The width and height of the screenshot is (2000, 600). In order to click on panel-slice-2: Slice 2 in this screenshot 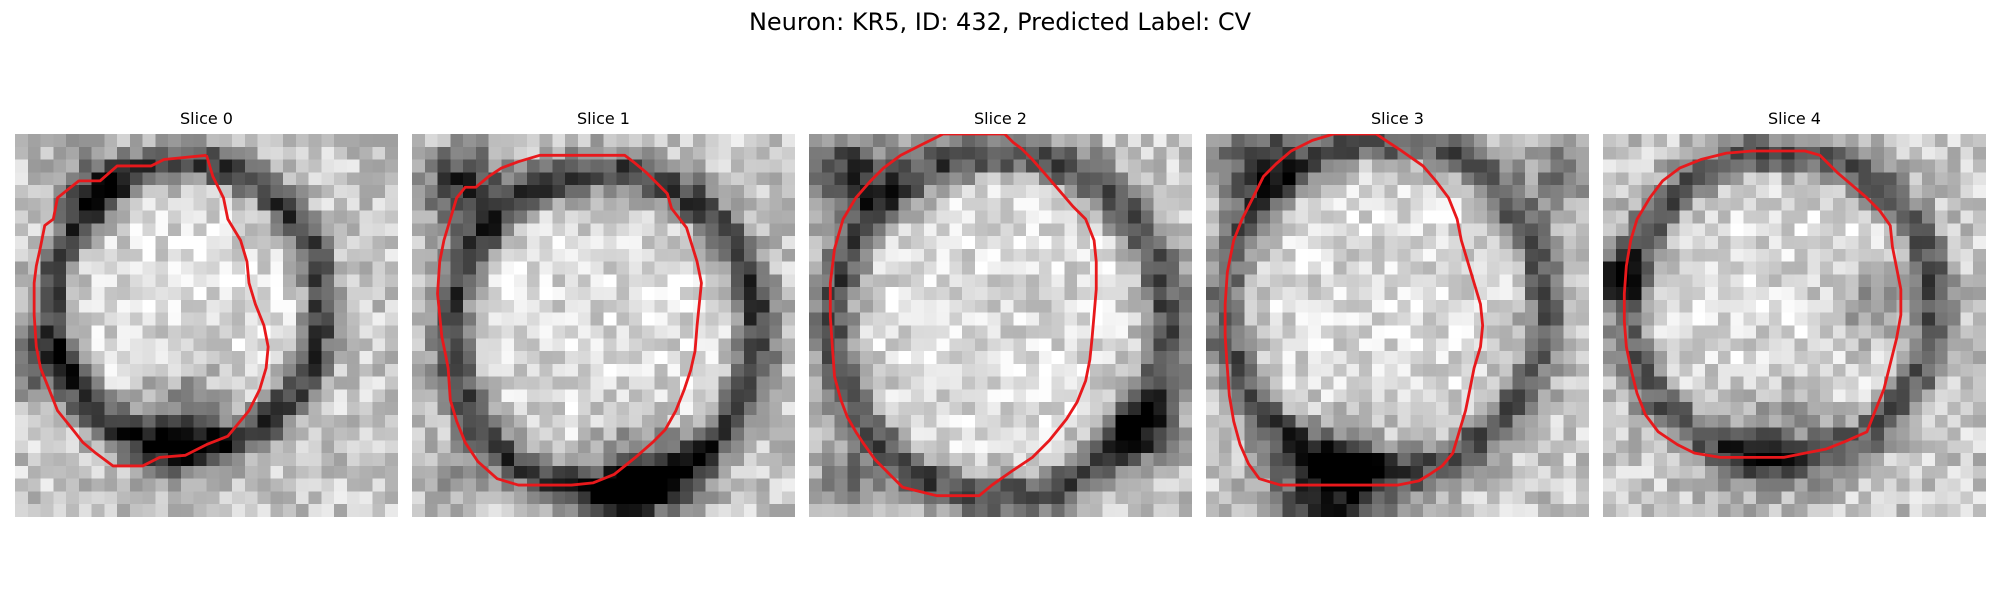, I will do `click(1000, 312)`.